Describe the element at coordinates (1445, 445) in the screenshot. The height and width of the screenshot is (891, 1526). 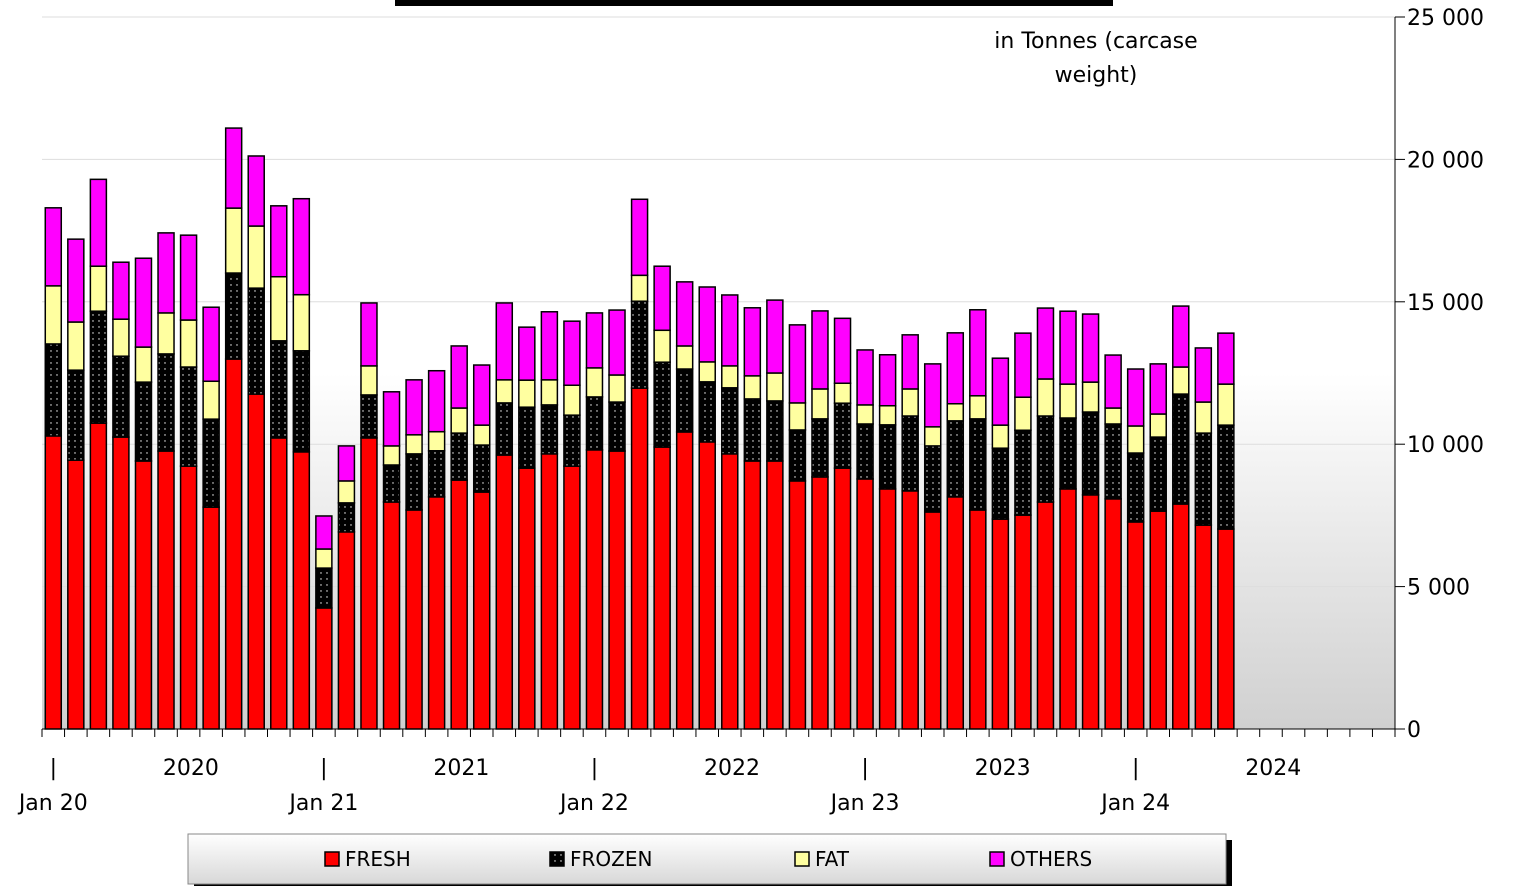
I see `y-tick-label: 10 000` at that location.